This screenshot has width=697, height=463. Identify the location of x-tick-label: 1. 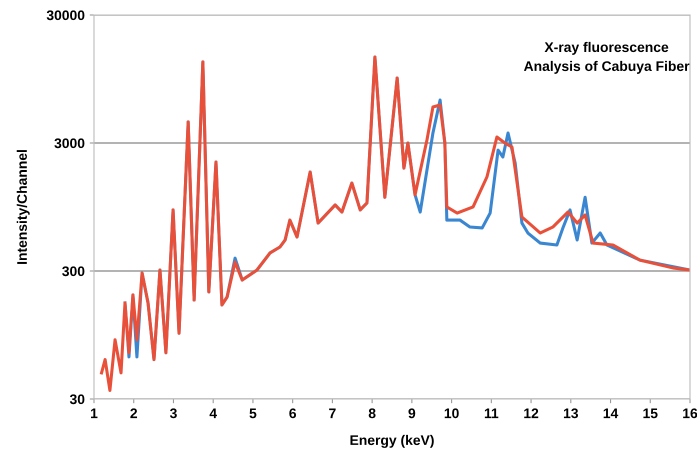
(94, 413).